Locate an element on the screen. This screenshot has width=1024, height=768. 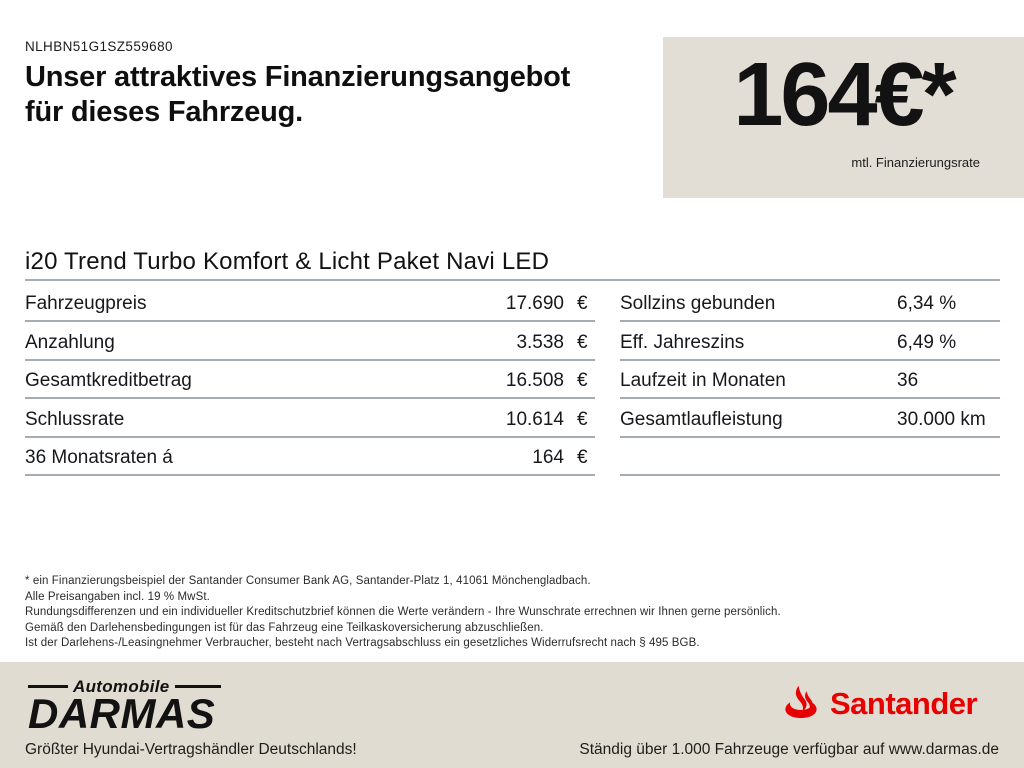
monthly-rate-panel: 164€* mtl. Finanzierungsrate is located at coordinates (843, 117).